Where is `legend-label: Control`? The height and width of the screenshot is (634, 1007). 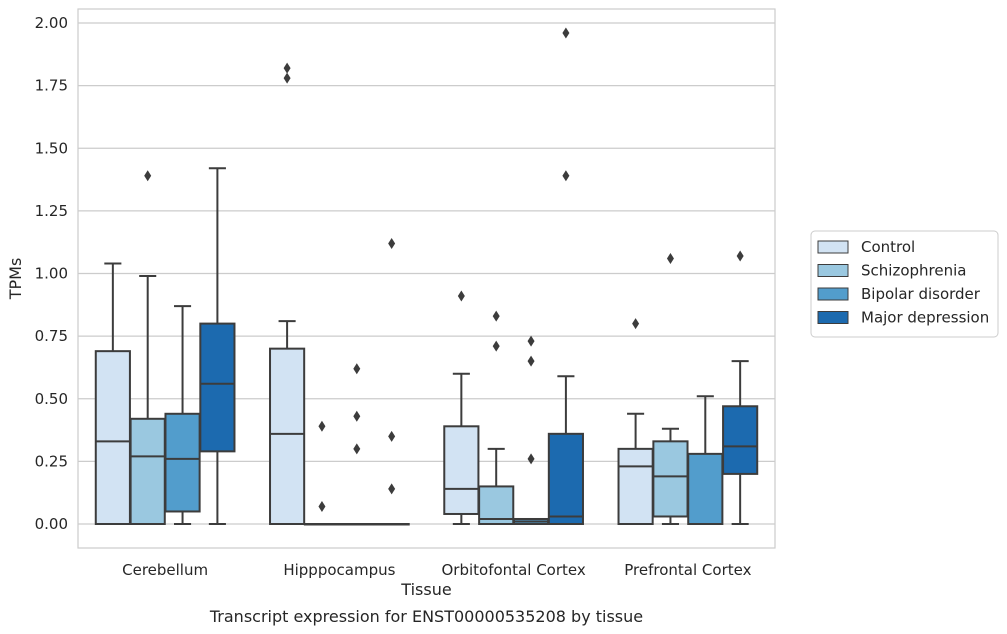
legend-label: Control is located at coordinates (888, 247).